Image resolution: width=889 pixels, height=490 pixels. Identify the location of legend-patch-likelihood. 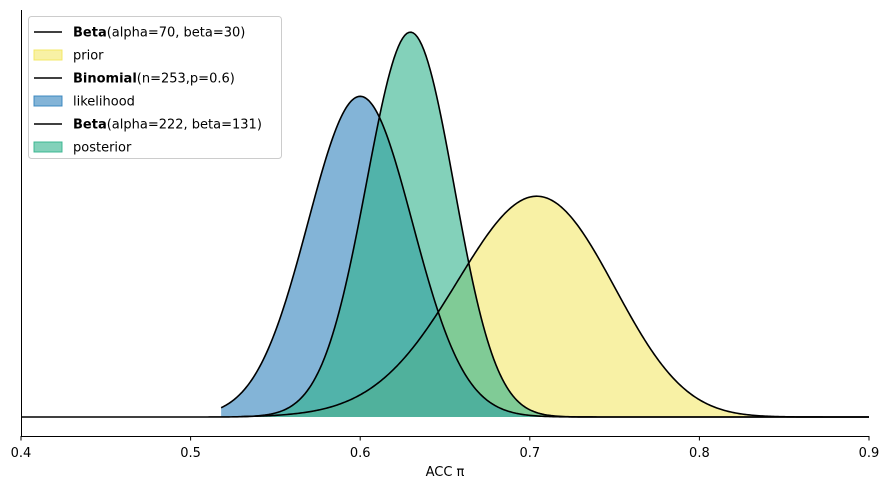
(48, 101).